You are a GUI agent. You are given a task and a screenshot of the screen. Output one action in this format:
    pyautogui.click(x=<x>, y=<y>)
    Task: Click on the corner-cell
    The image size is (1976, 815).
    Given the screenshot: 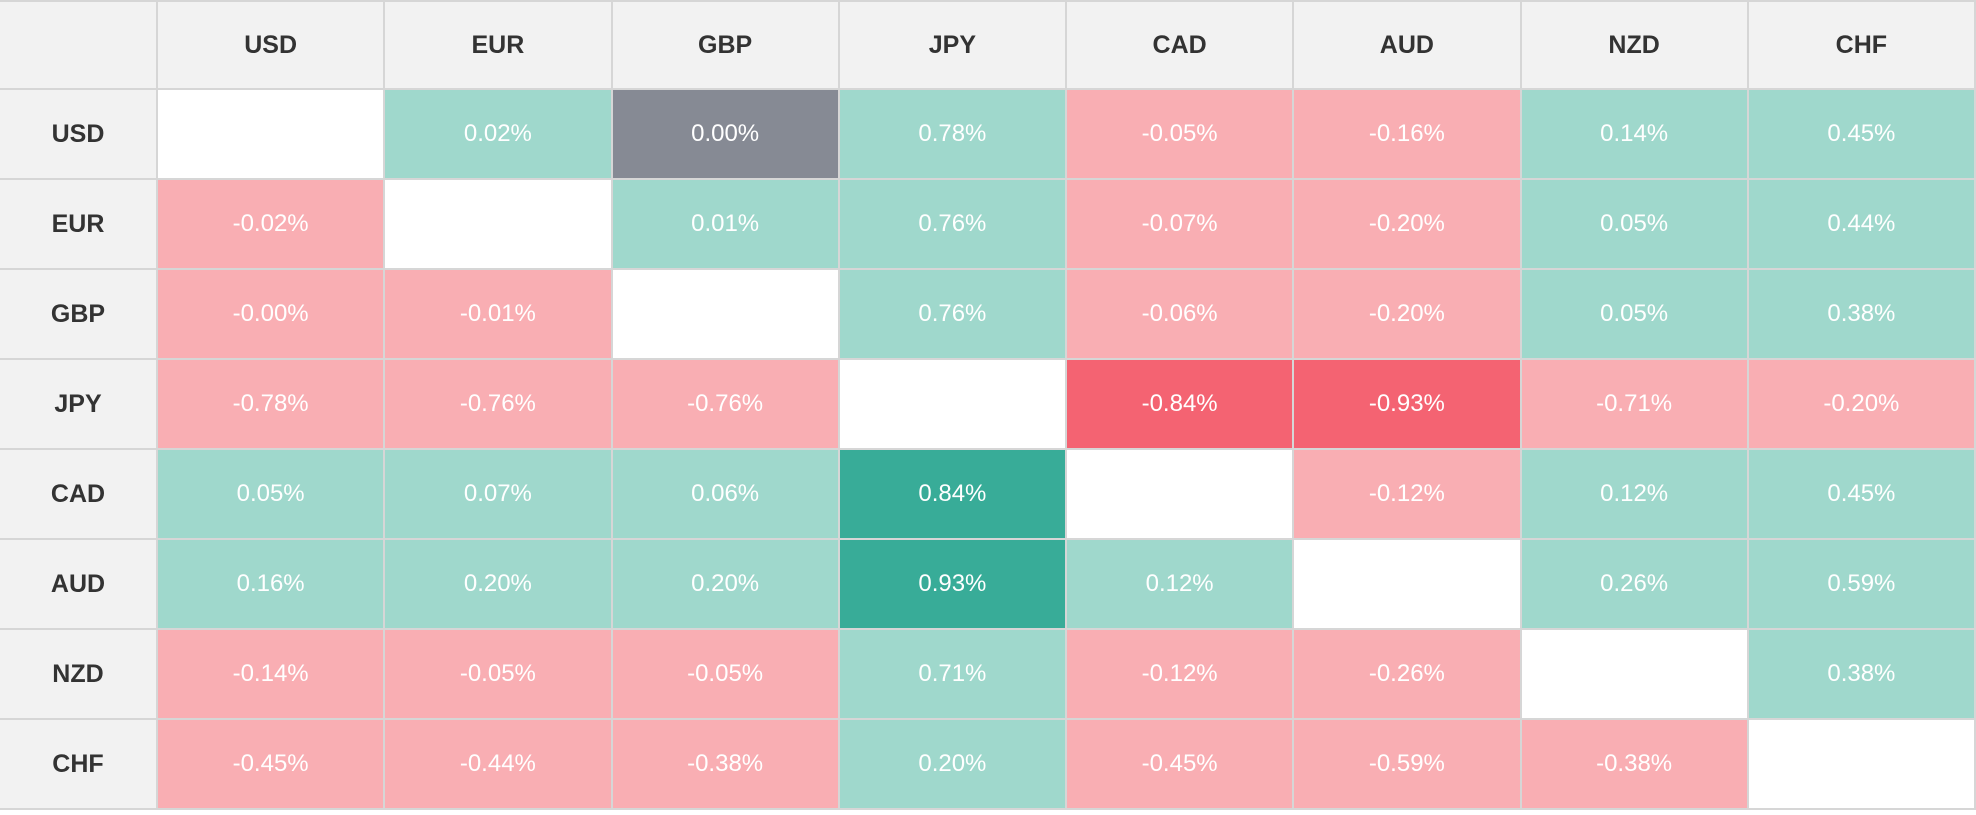 What is the action you would take?
    pyautogui.click(x=79, y=45)
    